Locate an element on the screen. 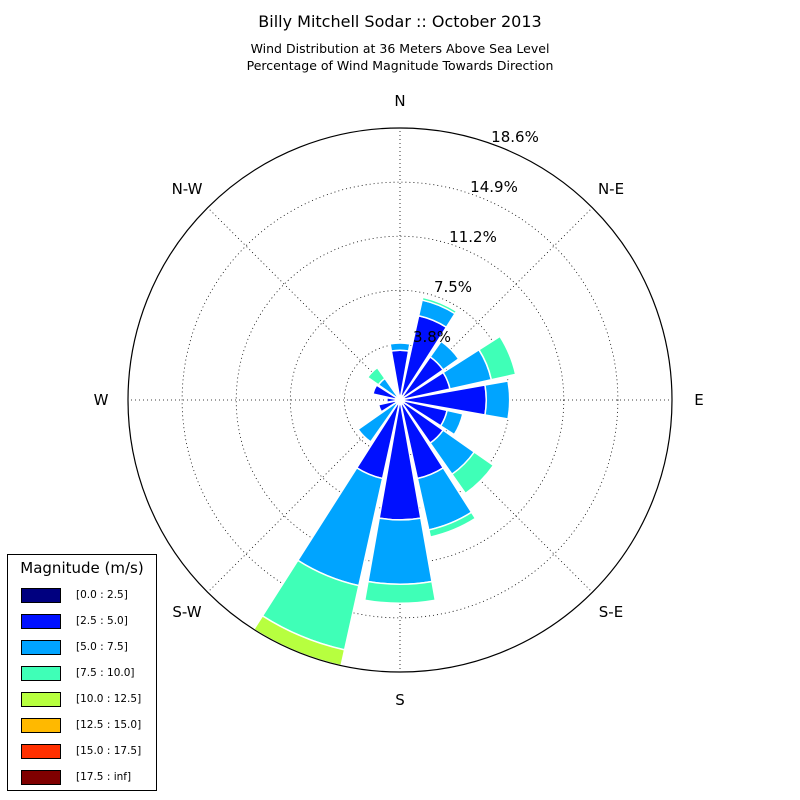 The image size is (800, 800). direction-label-n: N is located at coordinates (399, 101).